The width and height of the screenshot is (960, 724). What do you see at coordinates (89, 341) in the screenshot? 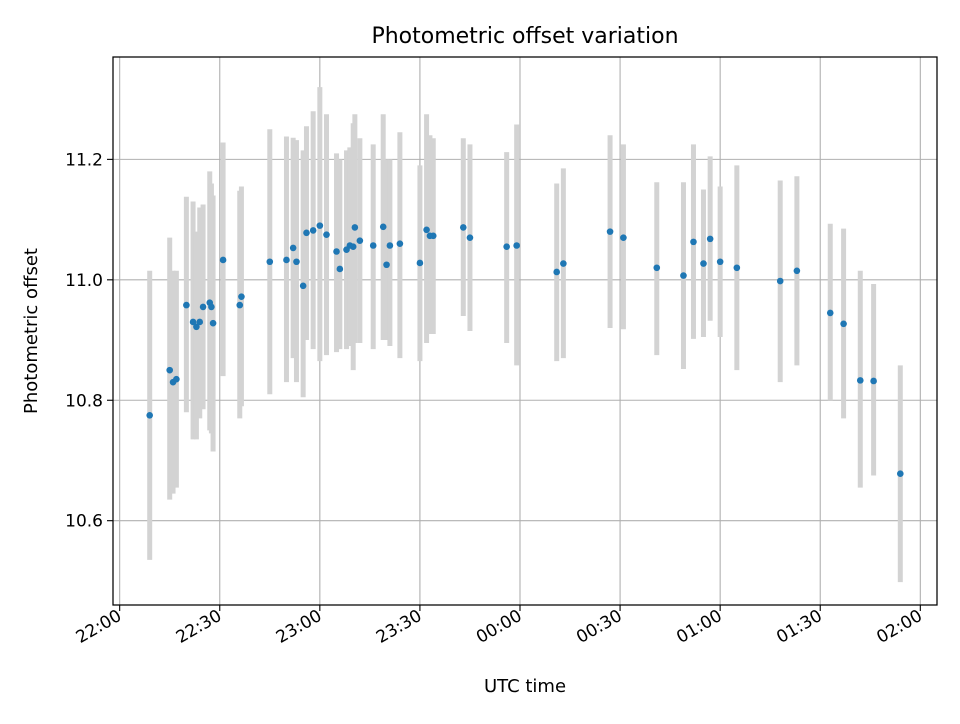
I see `y-axis-ticks: 10.6 10.8 11.0 11.2` at bounding box center [89, 341].